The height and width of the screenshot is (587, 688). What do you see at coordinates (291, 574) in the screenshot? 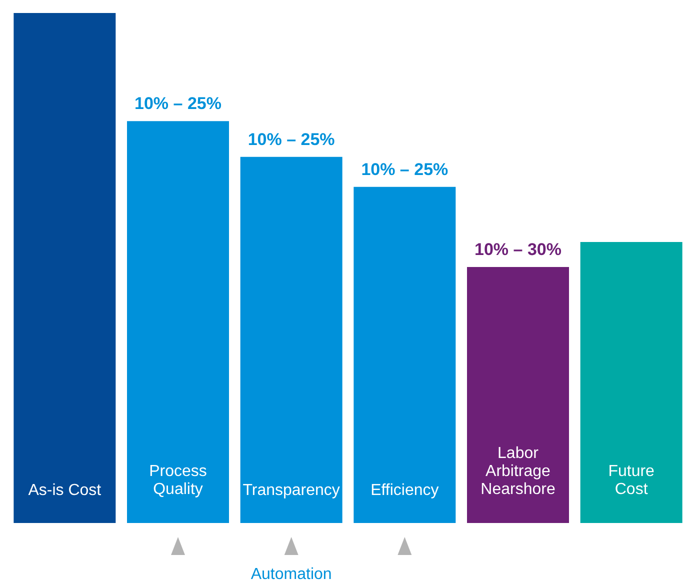
I see `text: Automation` at bounding box center [291, 574].